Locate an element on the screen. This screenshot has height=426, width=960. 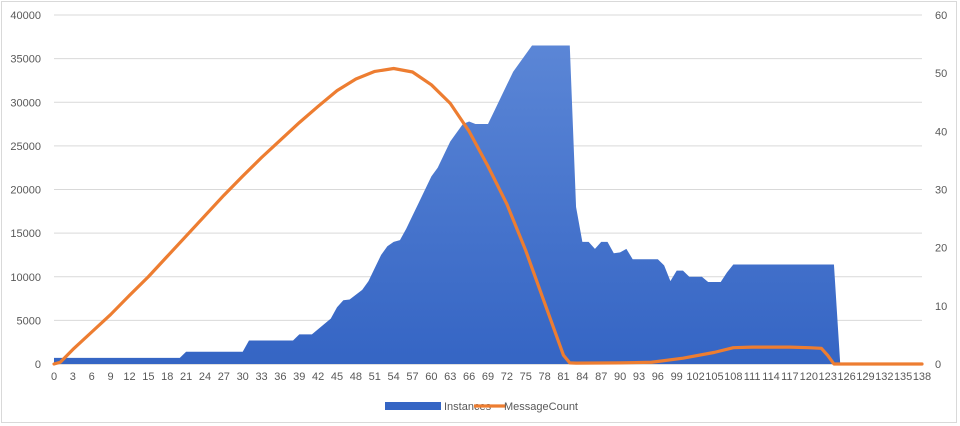
x-tick-label: 129 is located at coordinates (865, 377).